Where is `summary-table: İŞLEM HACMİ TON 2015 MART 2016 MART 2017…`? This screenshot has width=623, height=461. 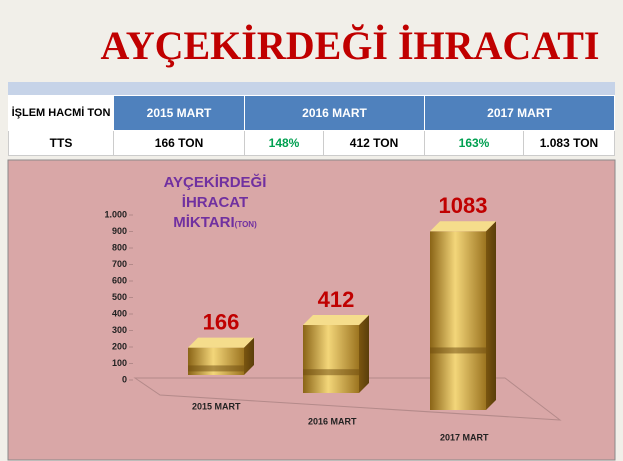 summary-table: İŞLEM HACMİ TON 2015 MART 2016 MART 2017… is located at coordinates (311, 125).